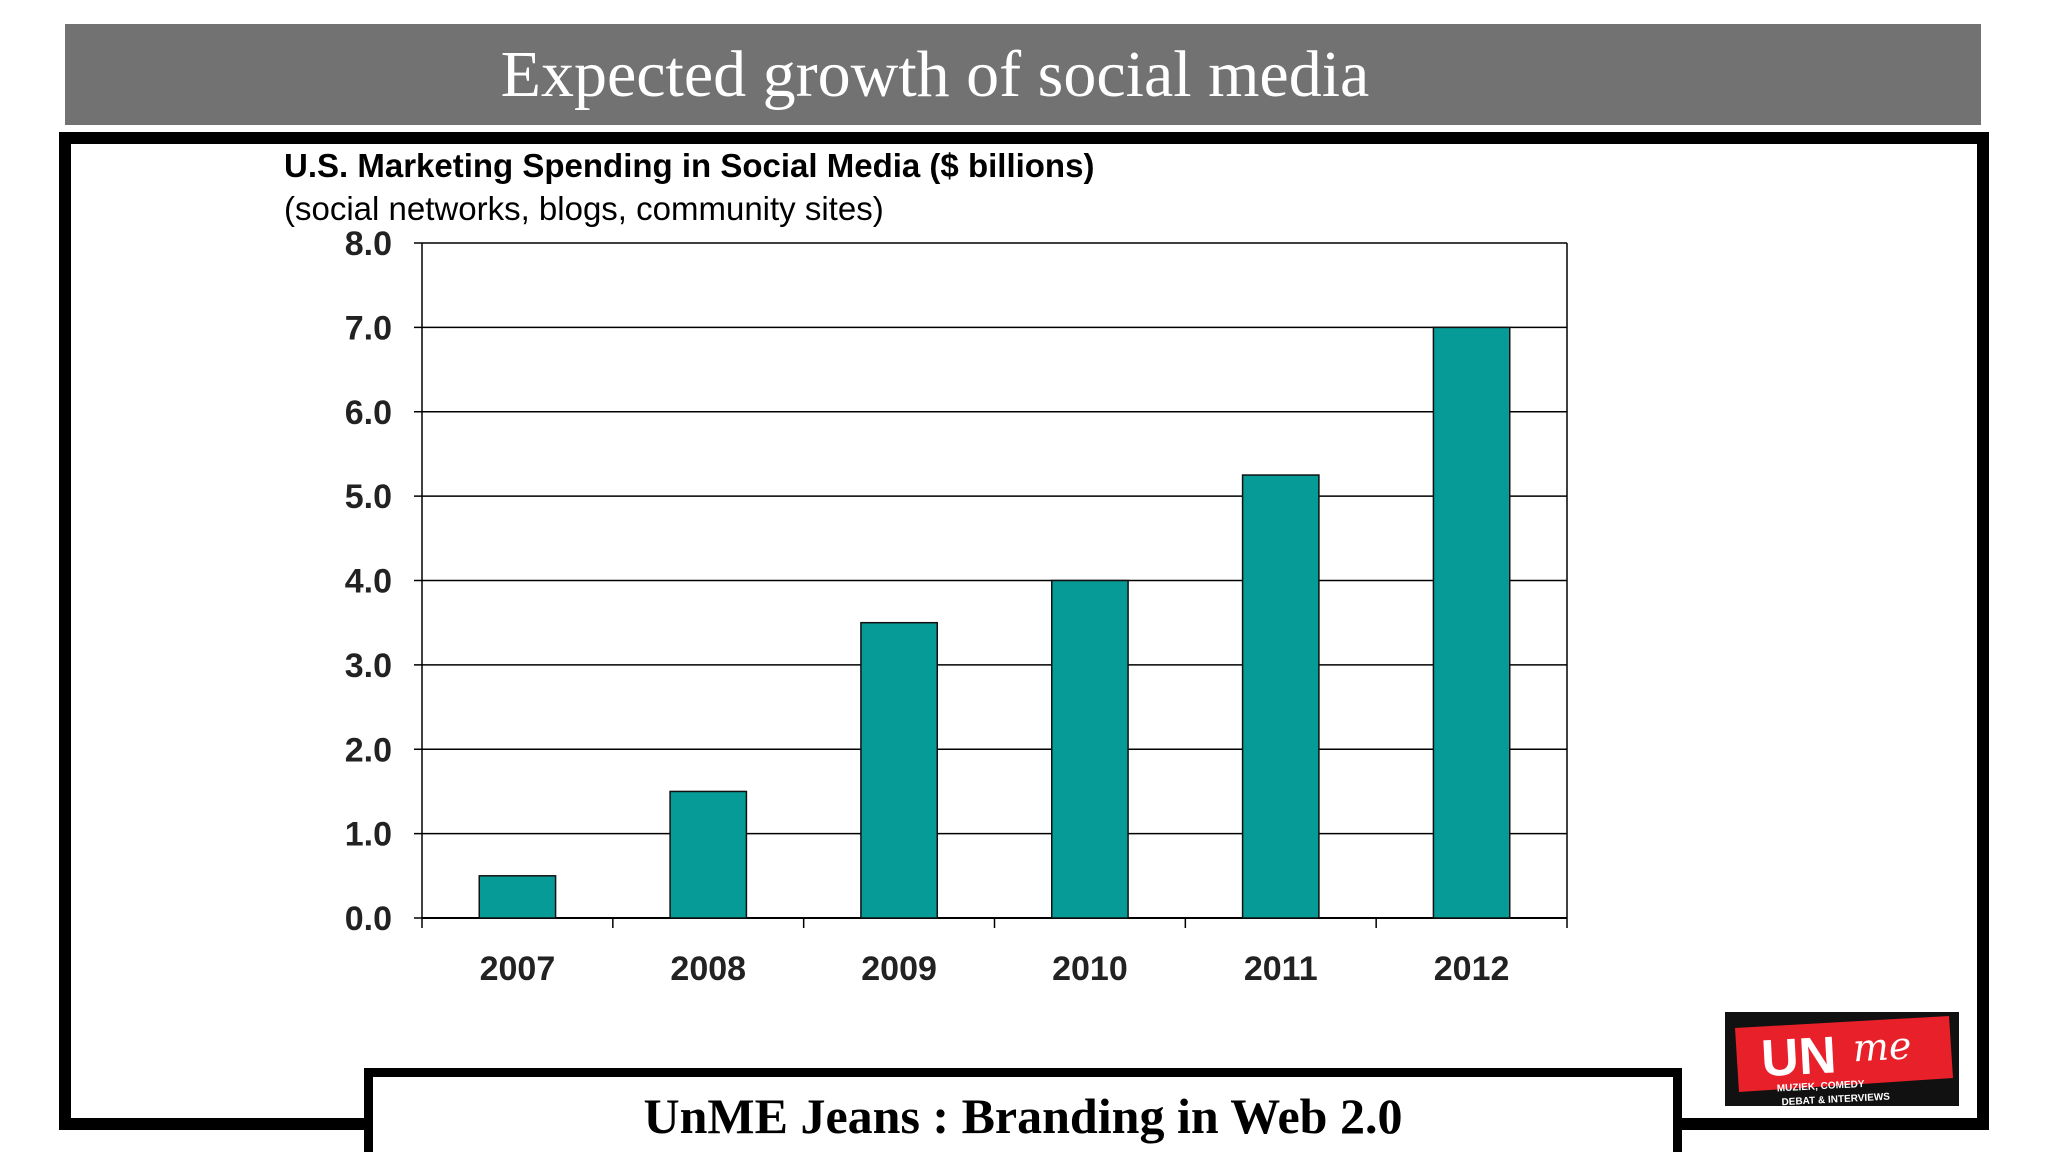 This screenshot has height=1152, width=2048. Describe the element at coordinates (368, 413) in the screenshot. I see `y-tick-label: 6.0` at that location.